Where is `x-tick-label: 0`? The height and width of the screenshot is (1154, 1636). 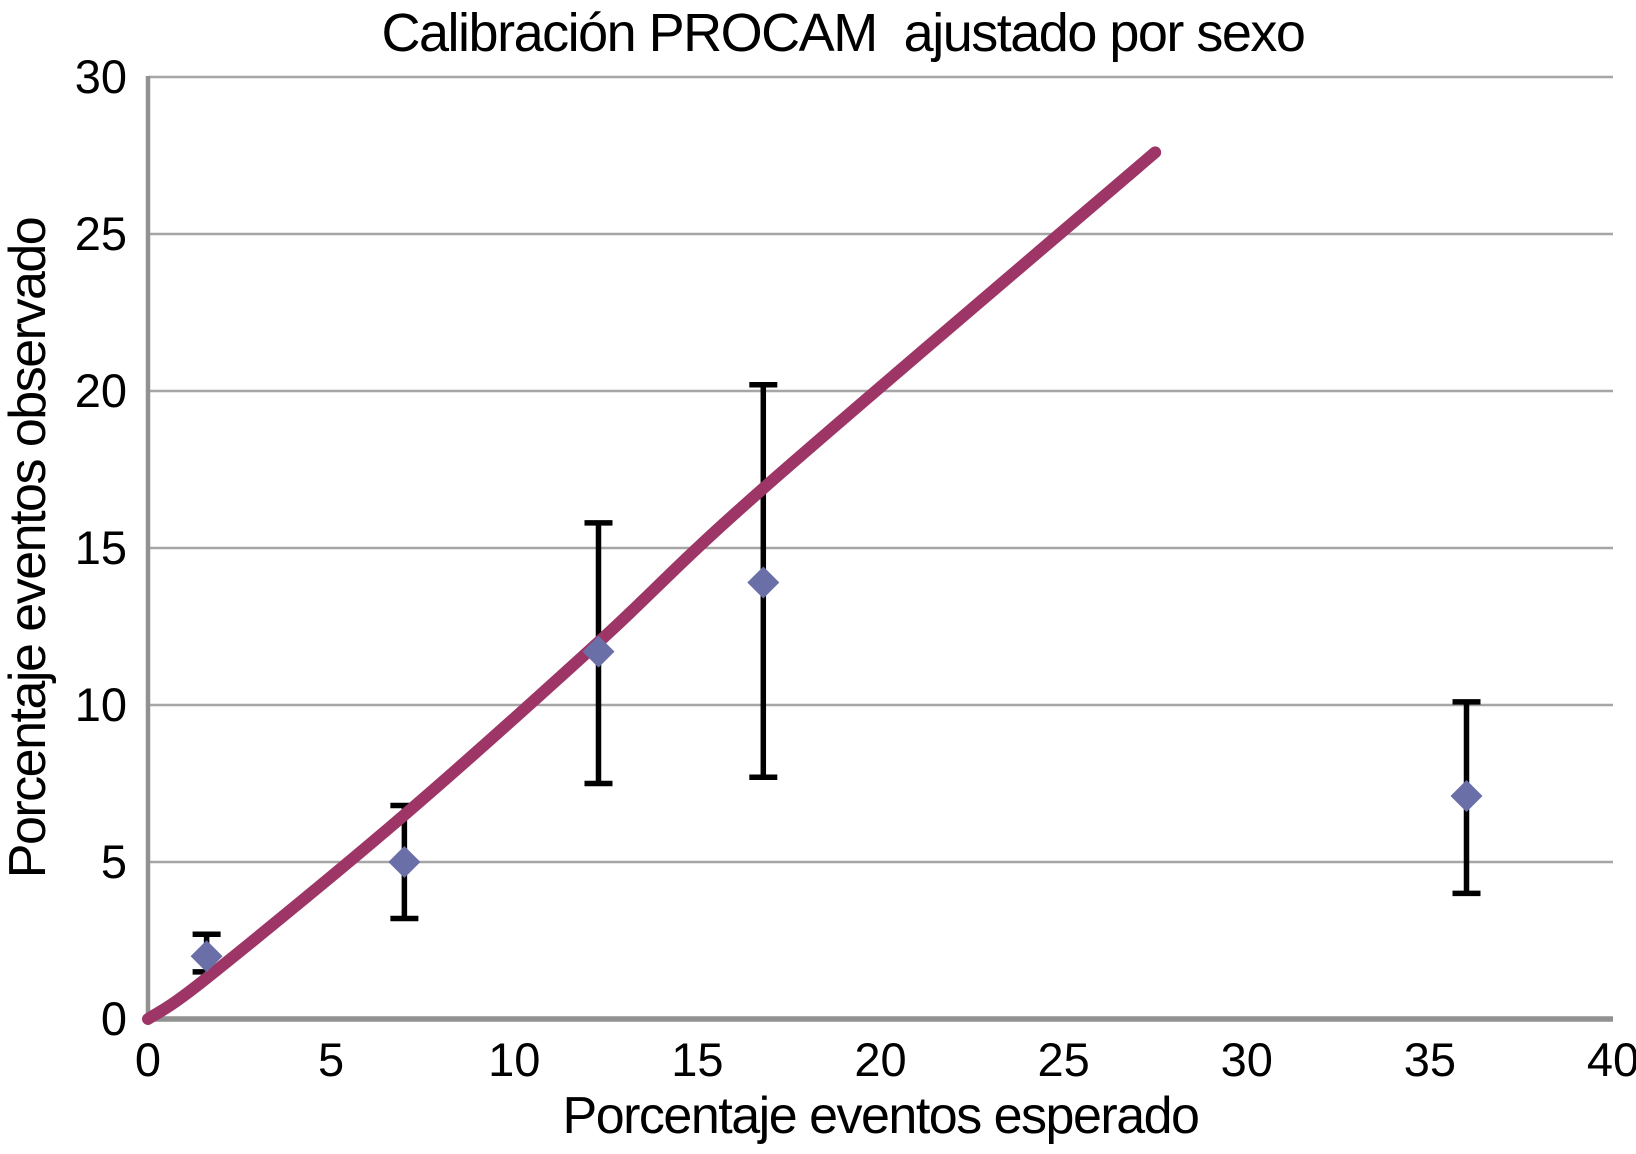 x-tick-label: 0 is located at coordinates (148, 1059).